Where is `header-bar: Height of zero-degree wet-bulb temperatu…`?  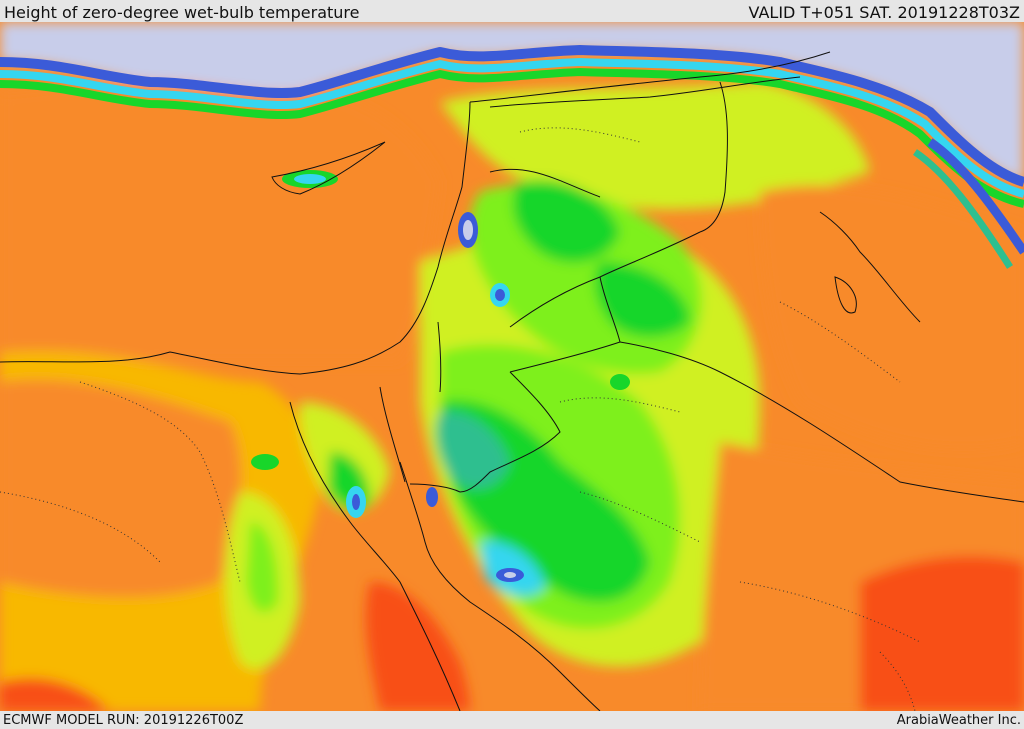
header-bar: Height of zero-degree wet-bulb temperatu… is located at coordinates (512, 11).